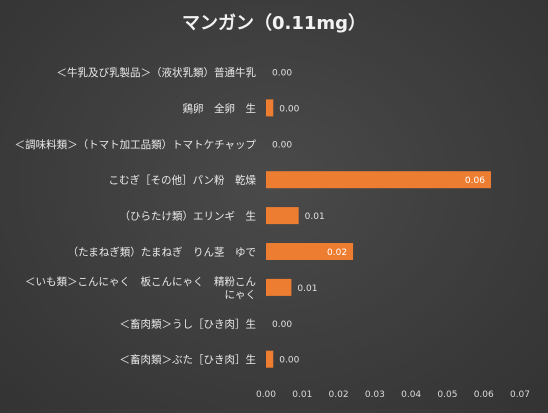 This screenshot has height=413, width=548. I want to click on x-tick-label: 0.01, so click(302, 395).